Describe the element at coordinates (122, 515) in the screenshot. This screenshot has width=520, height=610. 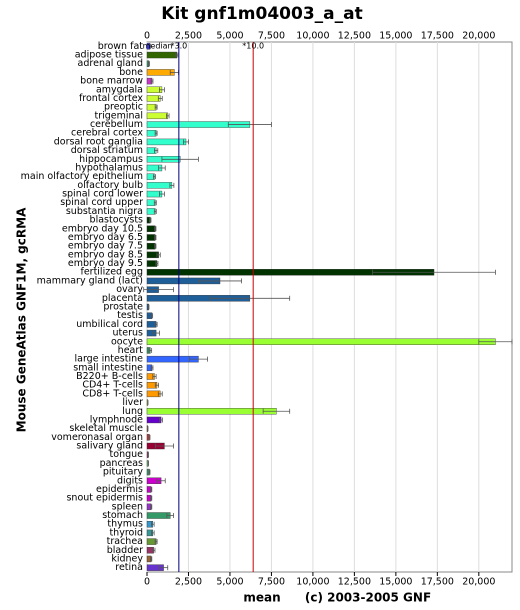
I see `category-label: stomach` at that location.